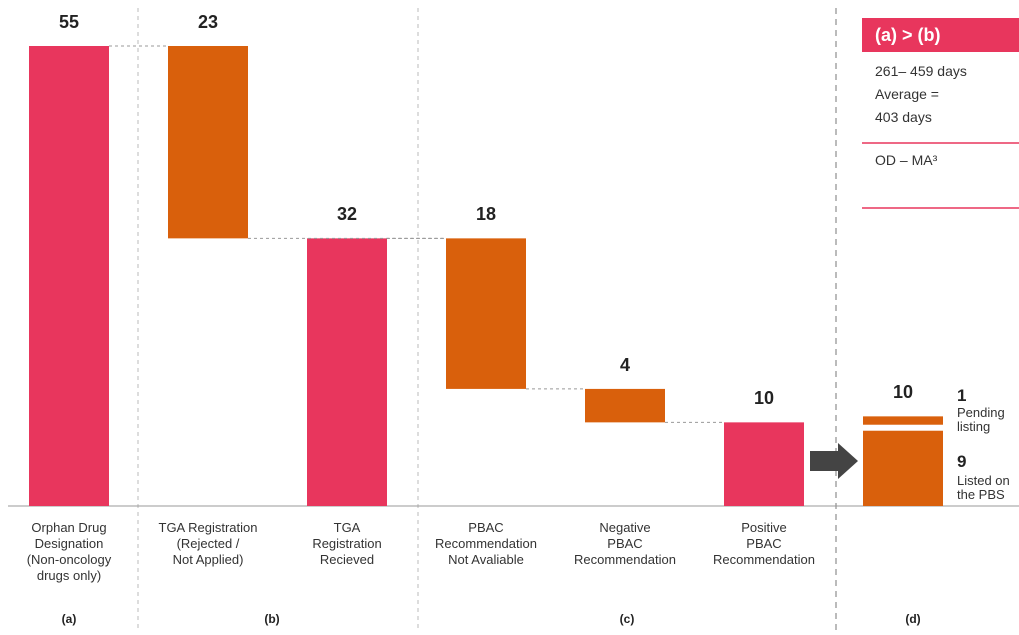 The image size is (1019, 635). Describe the element at coordinates (486, 214) in the screenshot. I see `value-label: 18` at that location.